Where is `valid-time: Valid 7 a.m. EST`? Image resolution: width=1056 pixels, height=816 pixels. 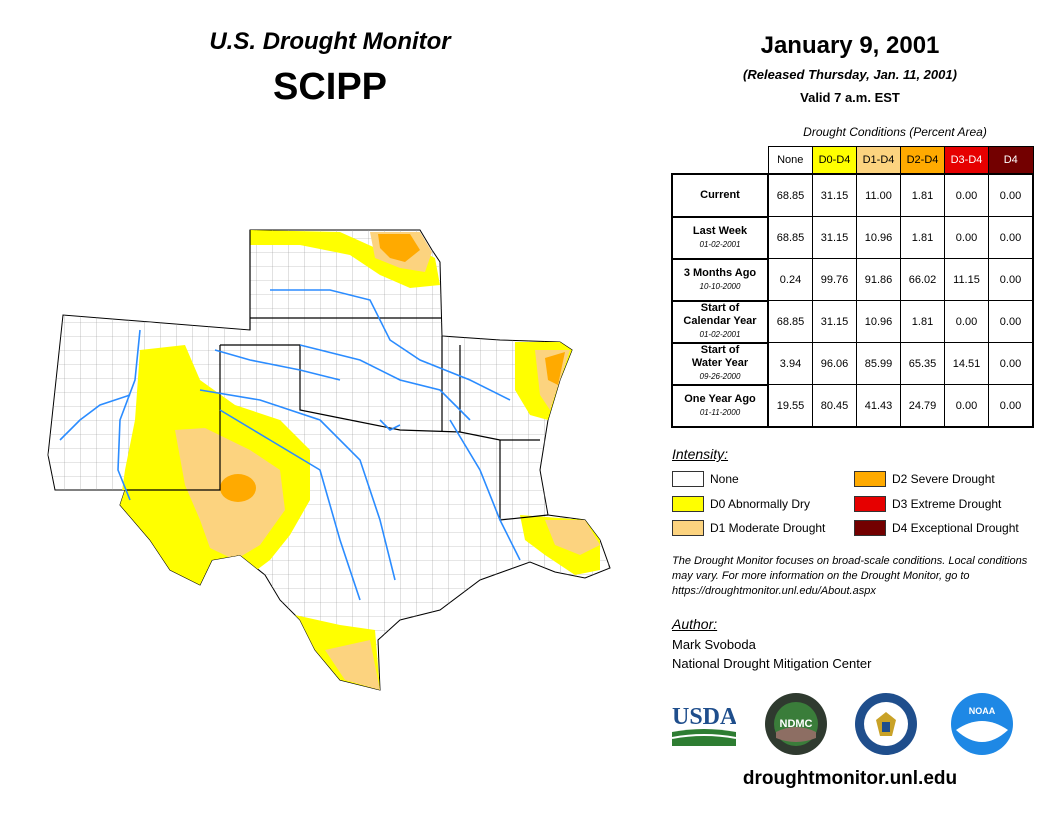
valid-time: Valid 7 a.m. EST is located at coordinates (850, 97).